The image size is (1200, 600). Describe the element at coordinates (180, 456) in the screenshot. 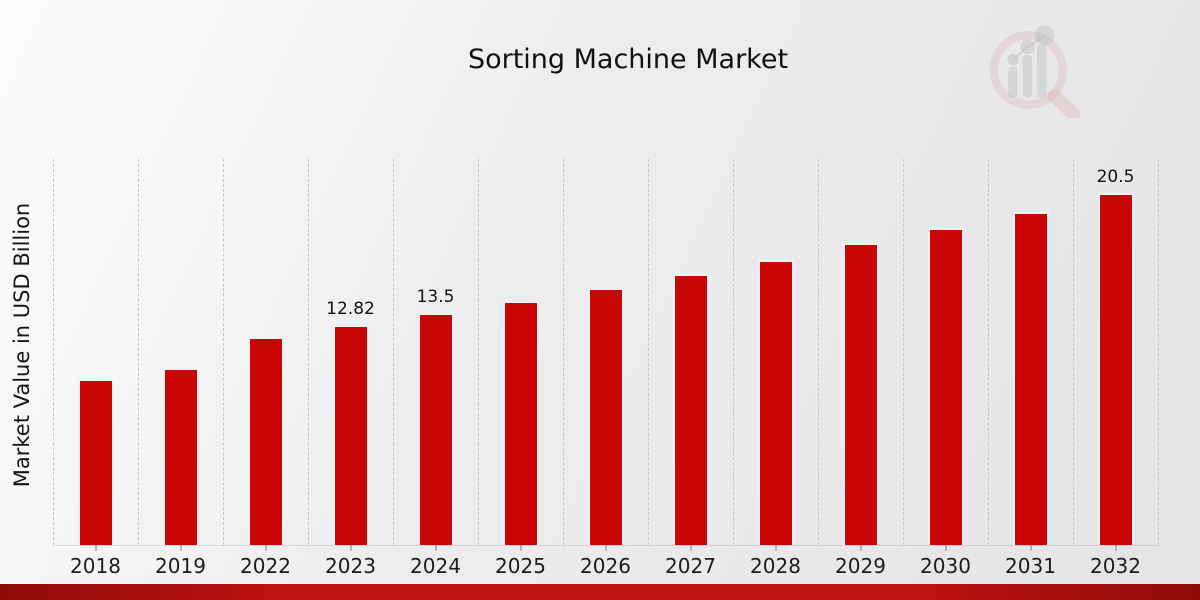

I see `bar-2019` at that location.